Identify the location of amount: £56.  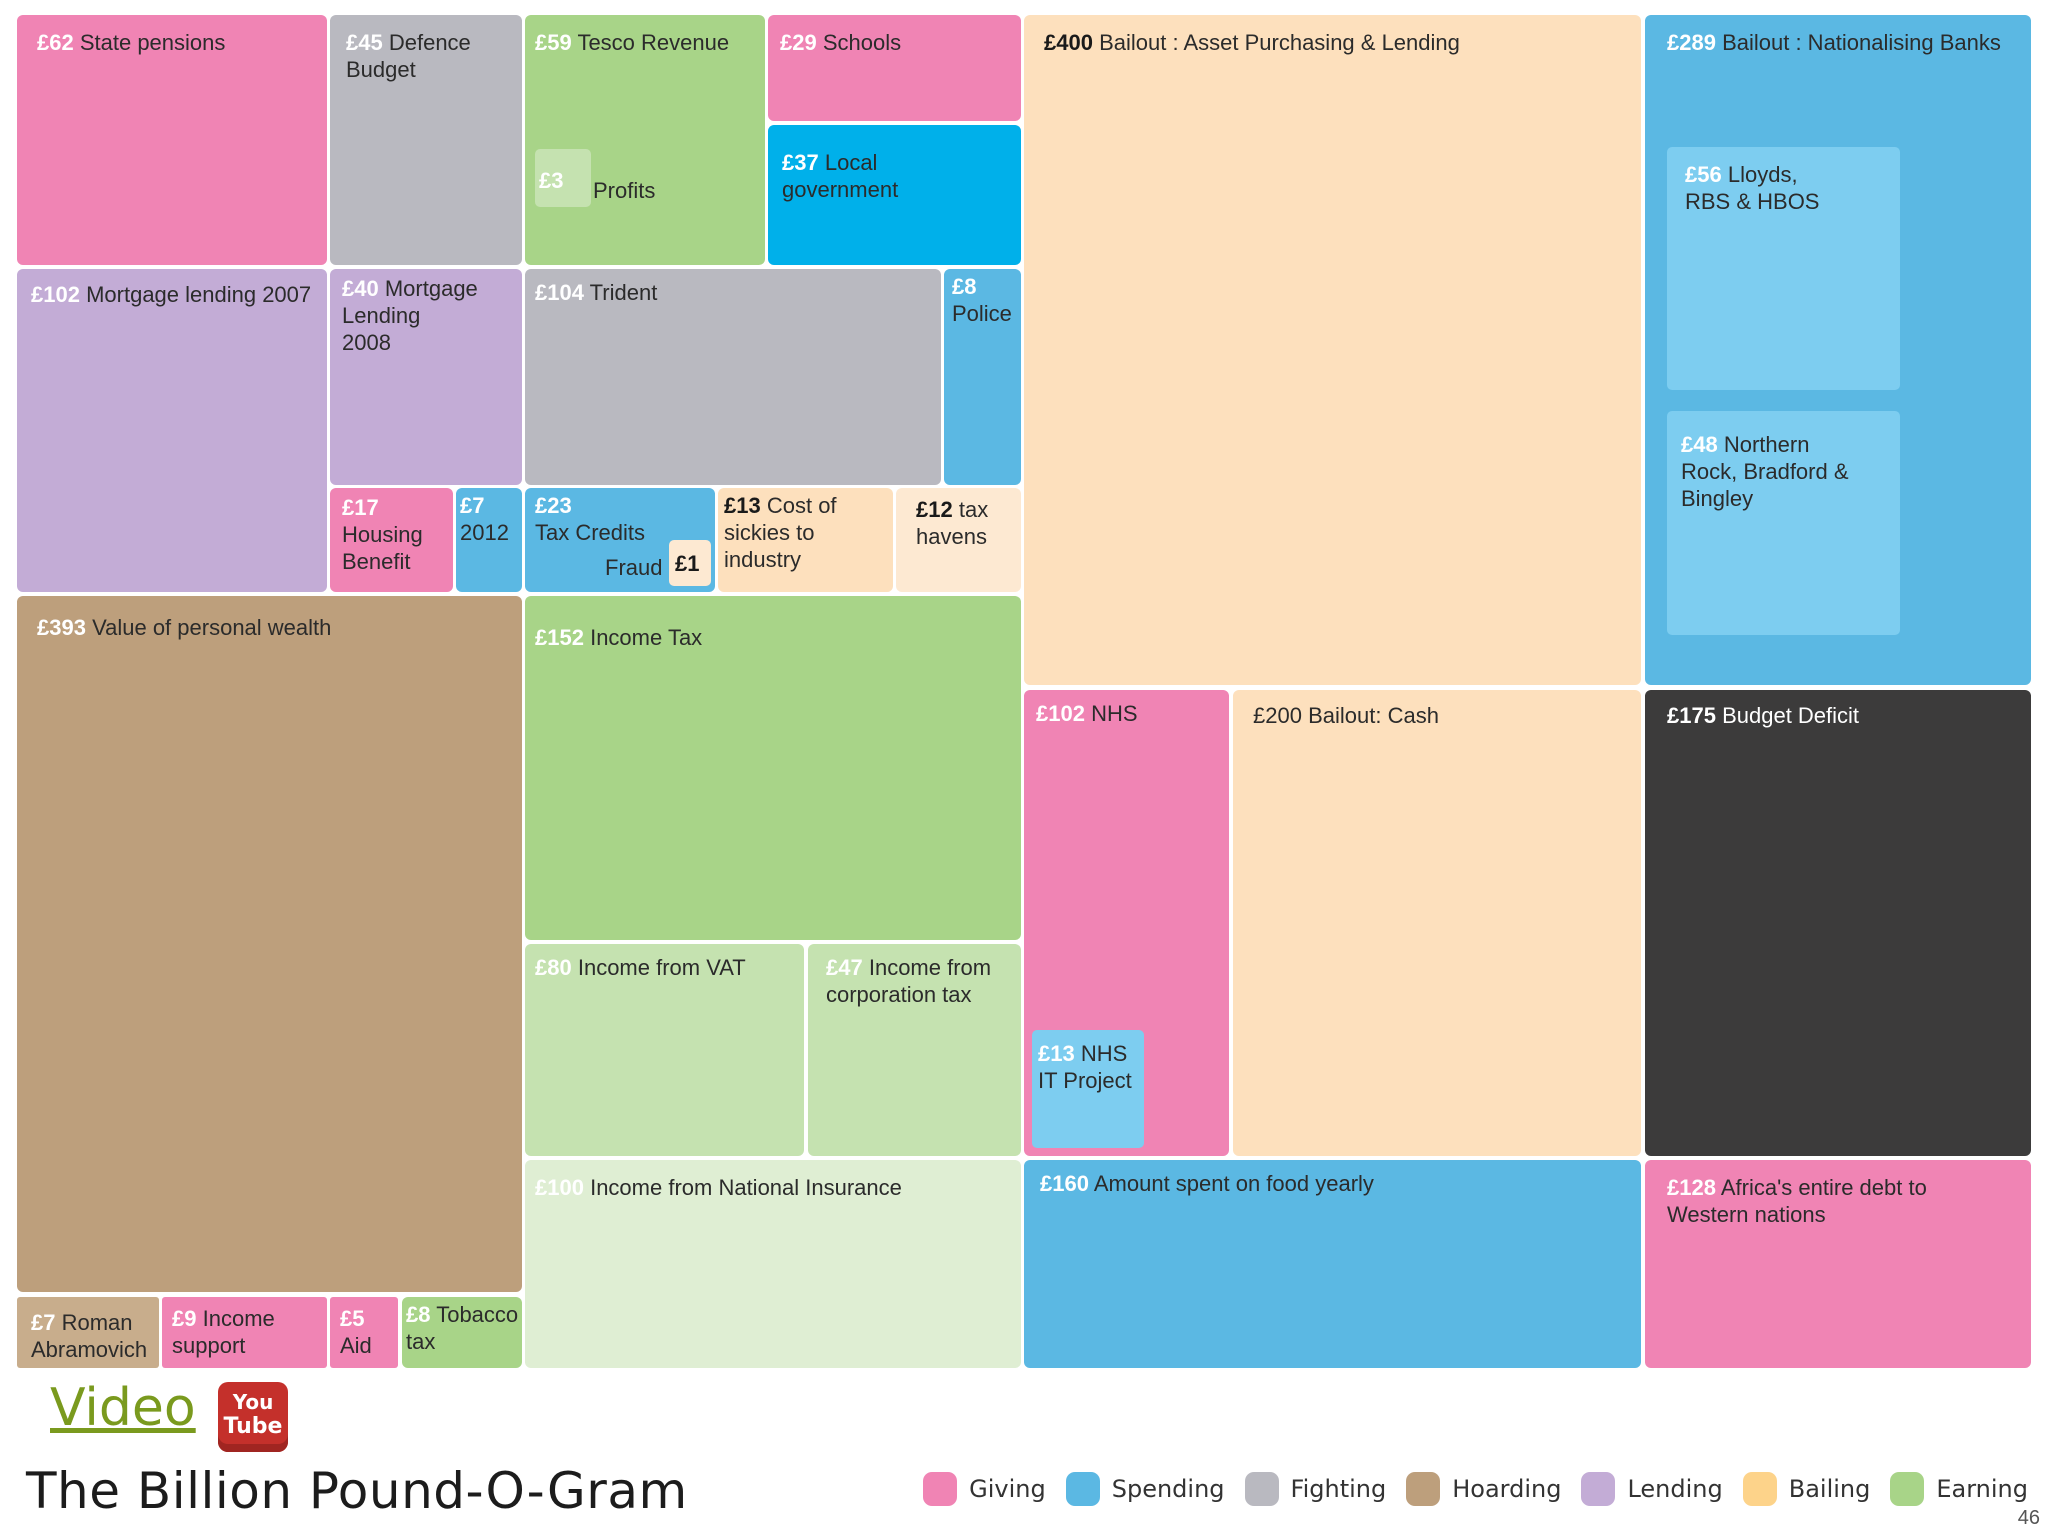
(1703, 174).